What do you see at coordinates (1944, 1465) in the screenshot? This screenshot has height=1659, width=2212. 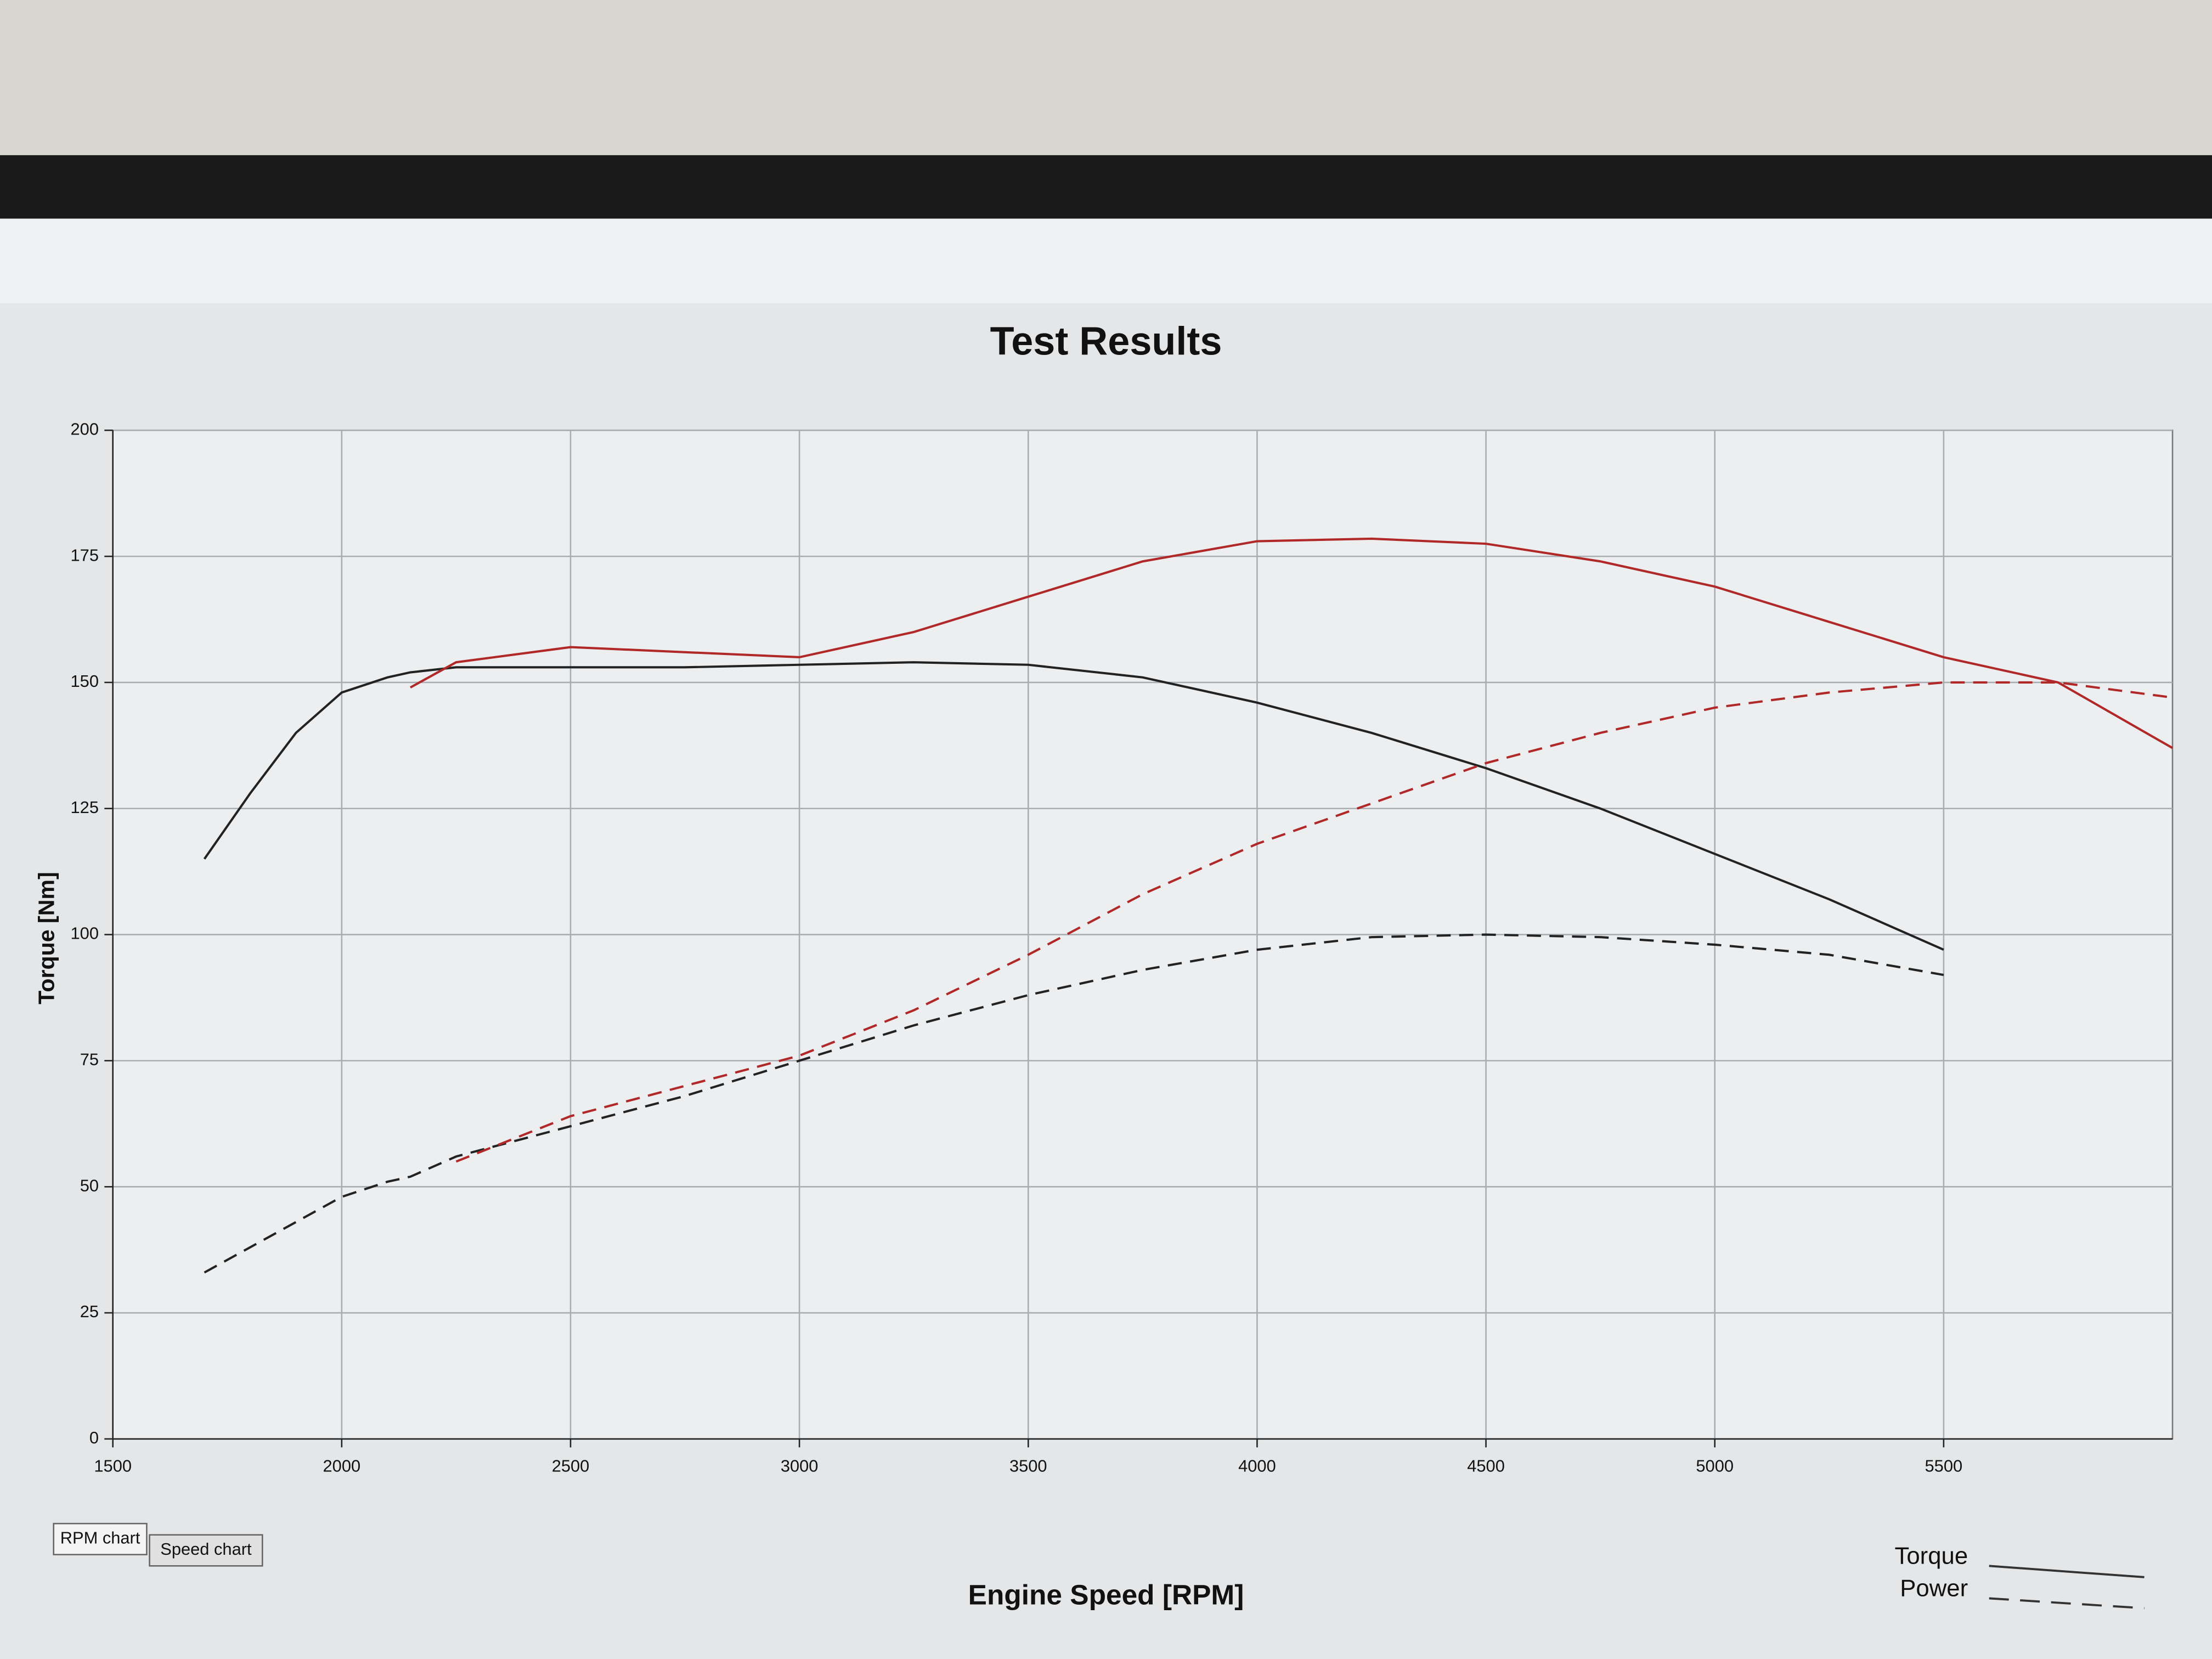 I see `x-tick-label: 5500` at bounding box center [1944, 1465].